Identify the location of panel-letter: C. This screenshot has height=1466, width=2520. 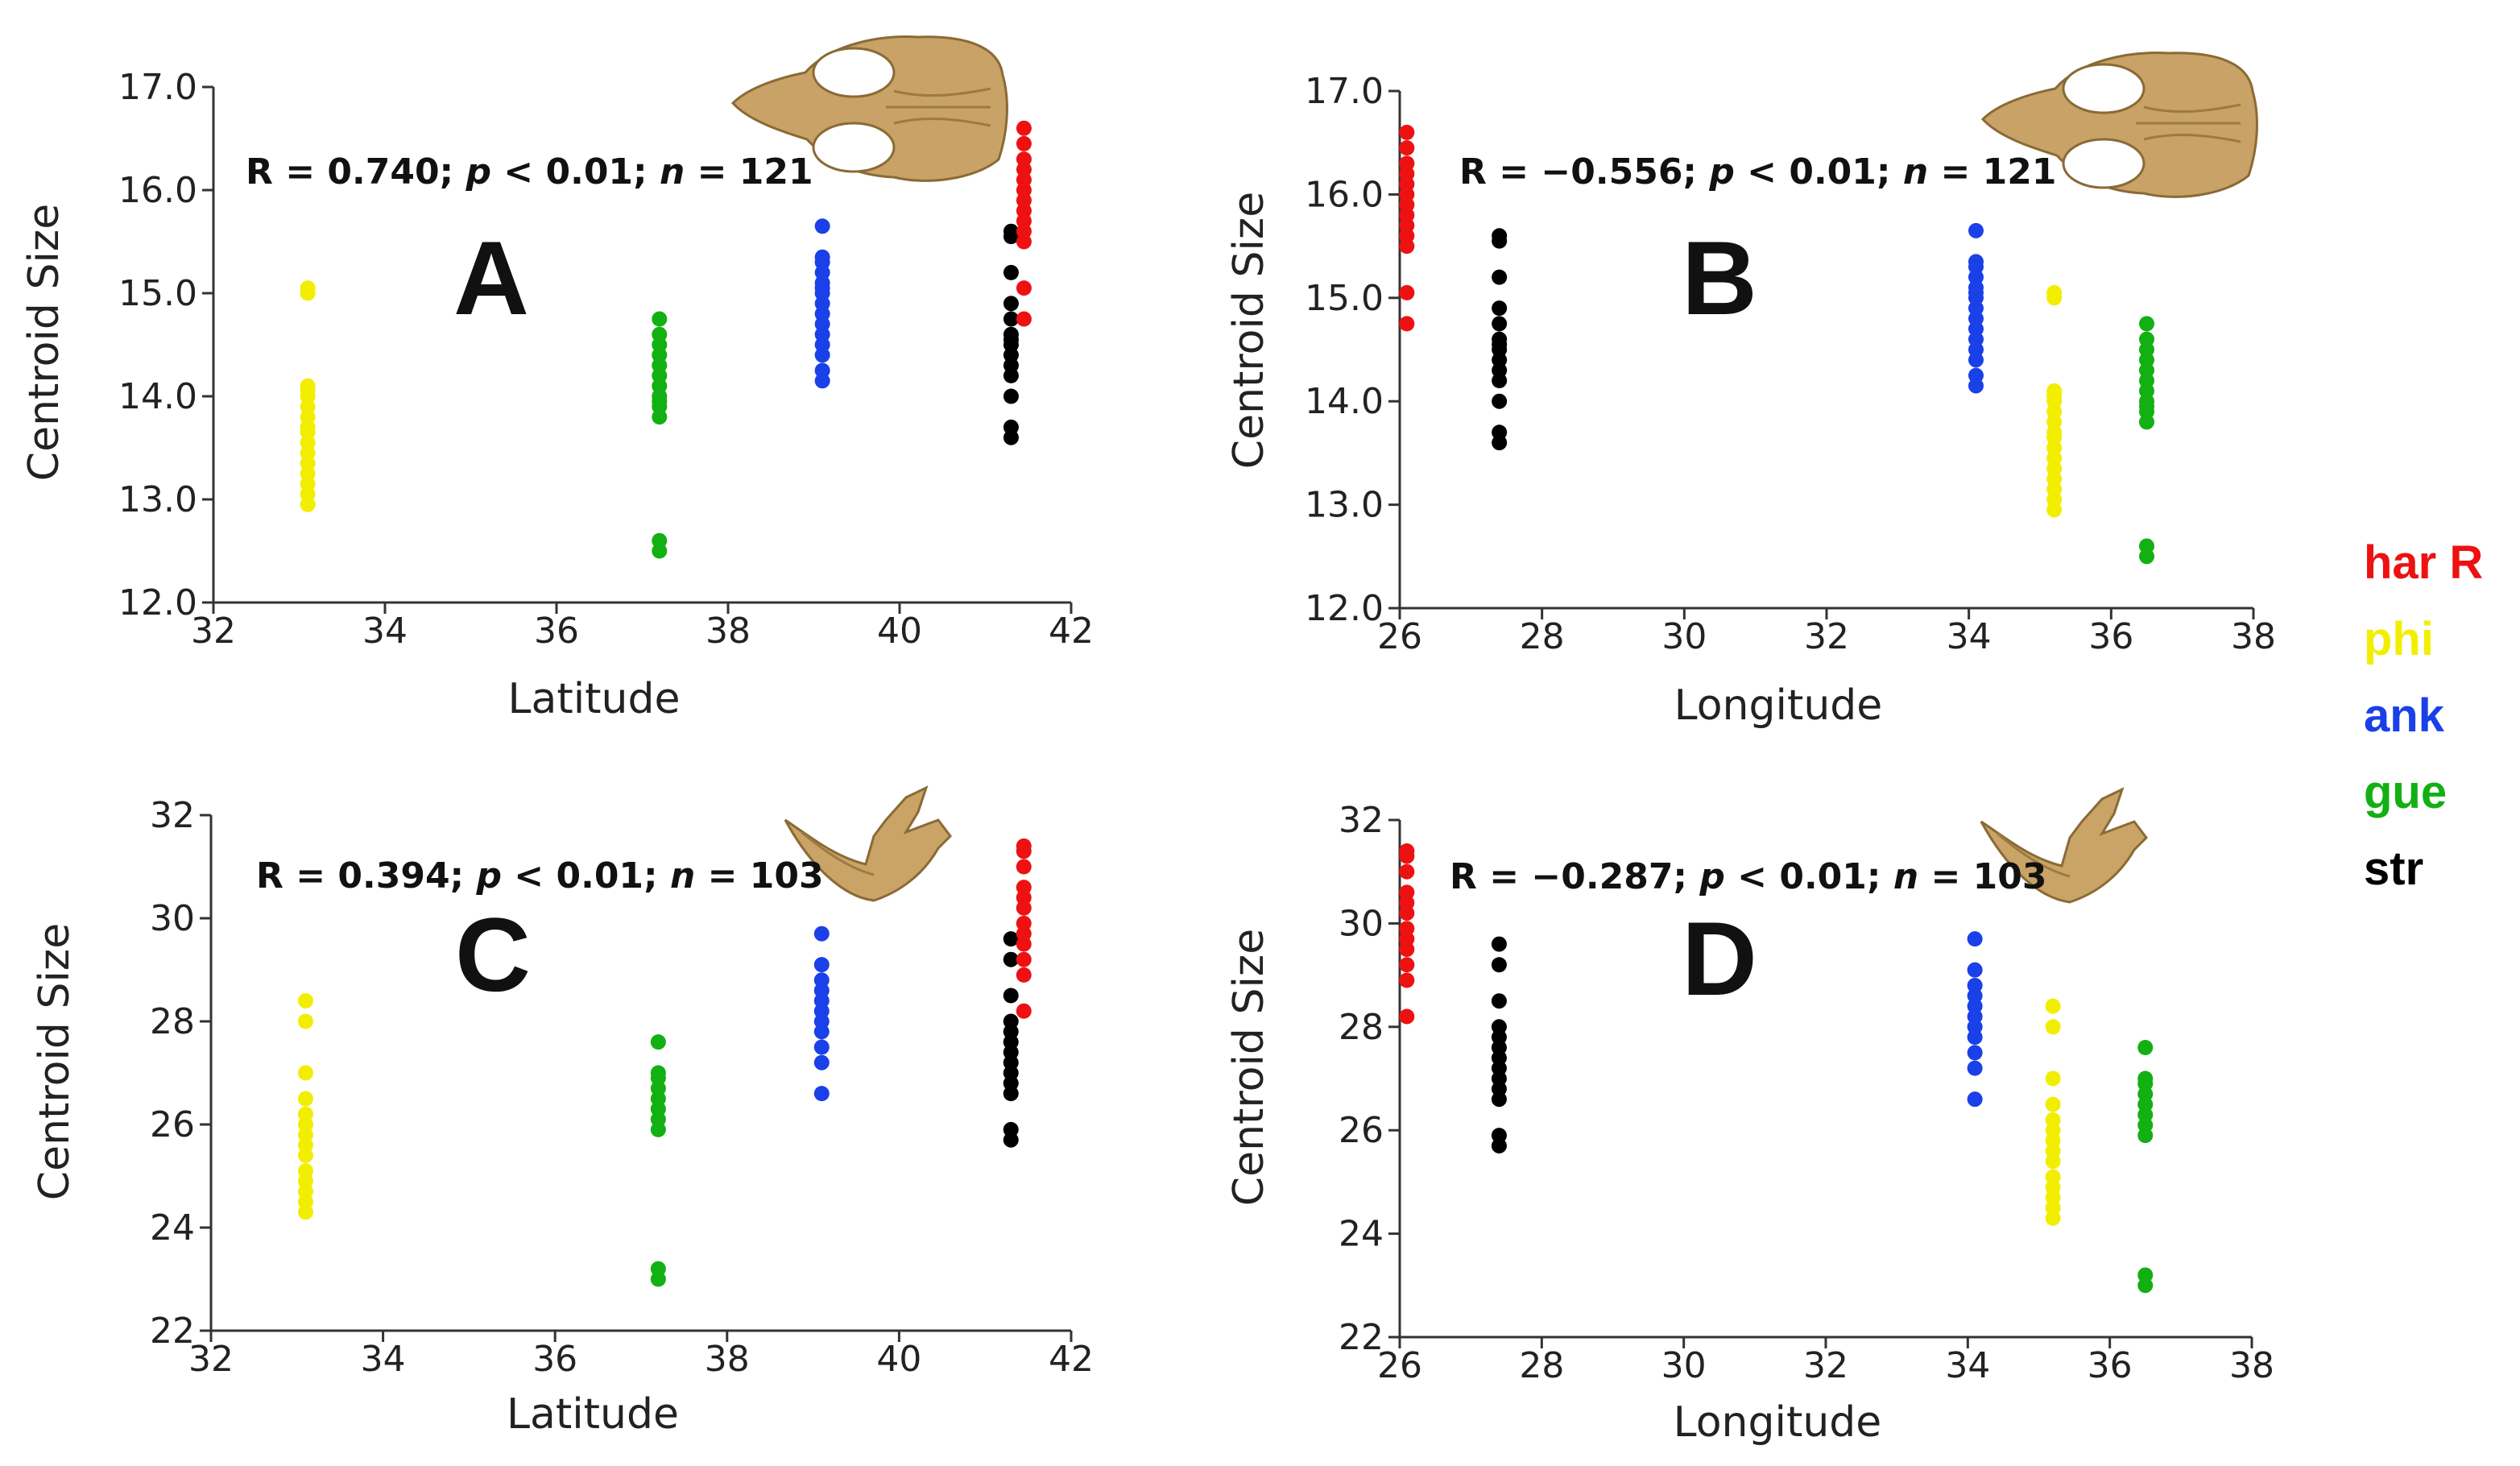
(493, 954).